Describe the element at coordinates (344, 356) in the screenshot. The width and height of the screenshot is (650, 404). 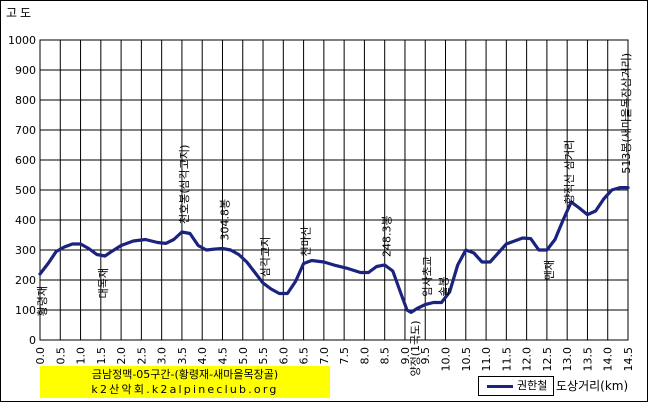
I see `x-tick-label: 7.5` at that location.